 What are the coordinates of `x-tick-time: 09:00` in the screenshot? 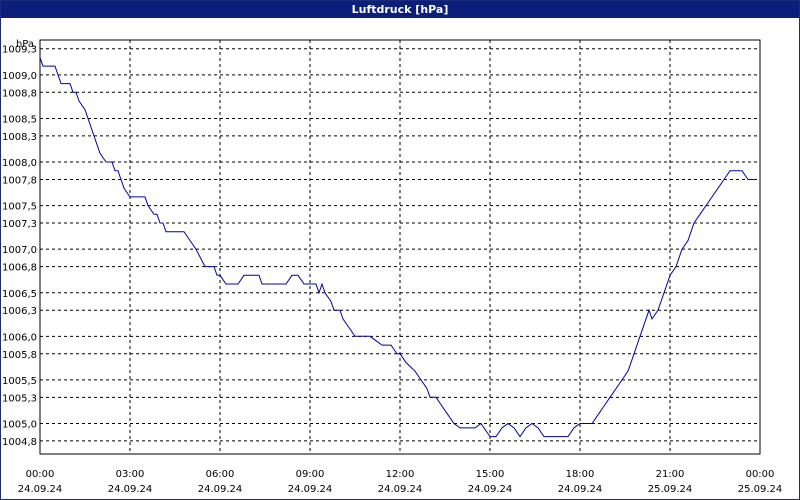 It's located at (310, 474).